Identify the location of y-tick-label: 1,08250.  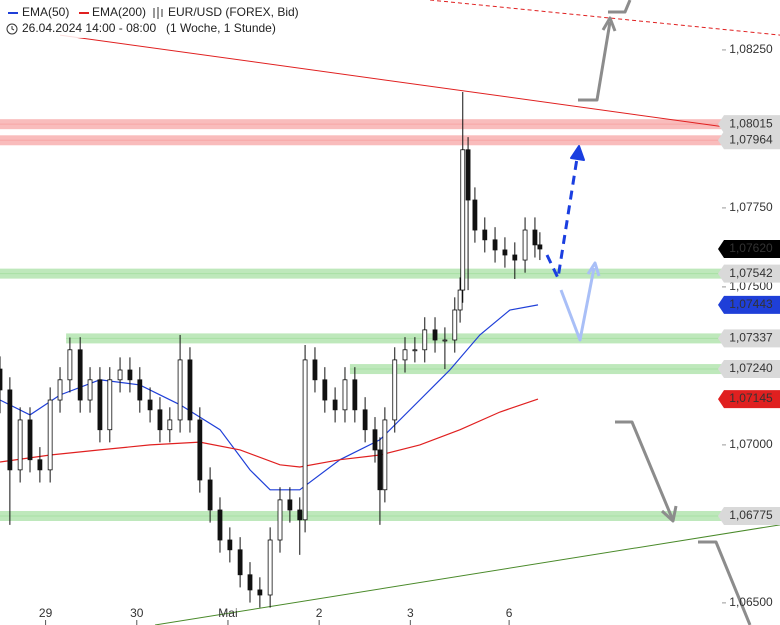
(751, 49).